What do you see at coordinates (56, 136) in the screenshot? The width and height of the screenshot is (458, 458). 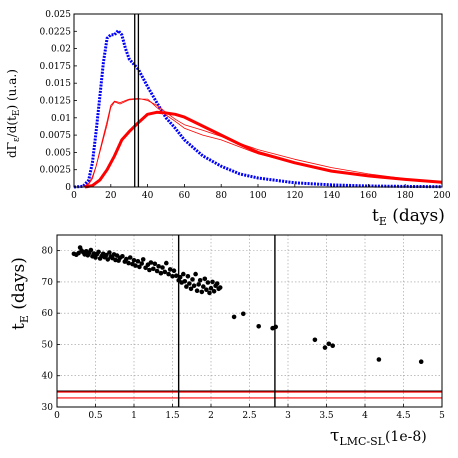 I see `y-tick-label: 0.0075` at bounding box center [56, 136].